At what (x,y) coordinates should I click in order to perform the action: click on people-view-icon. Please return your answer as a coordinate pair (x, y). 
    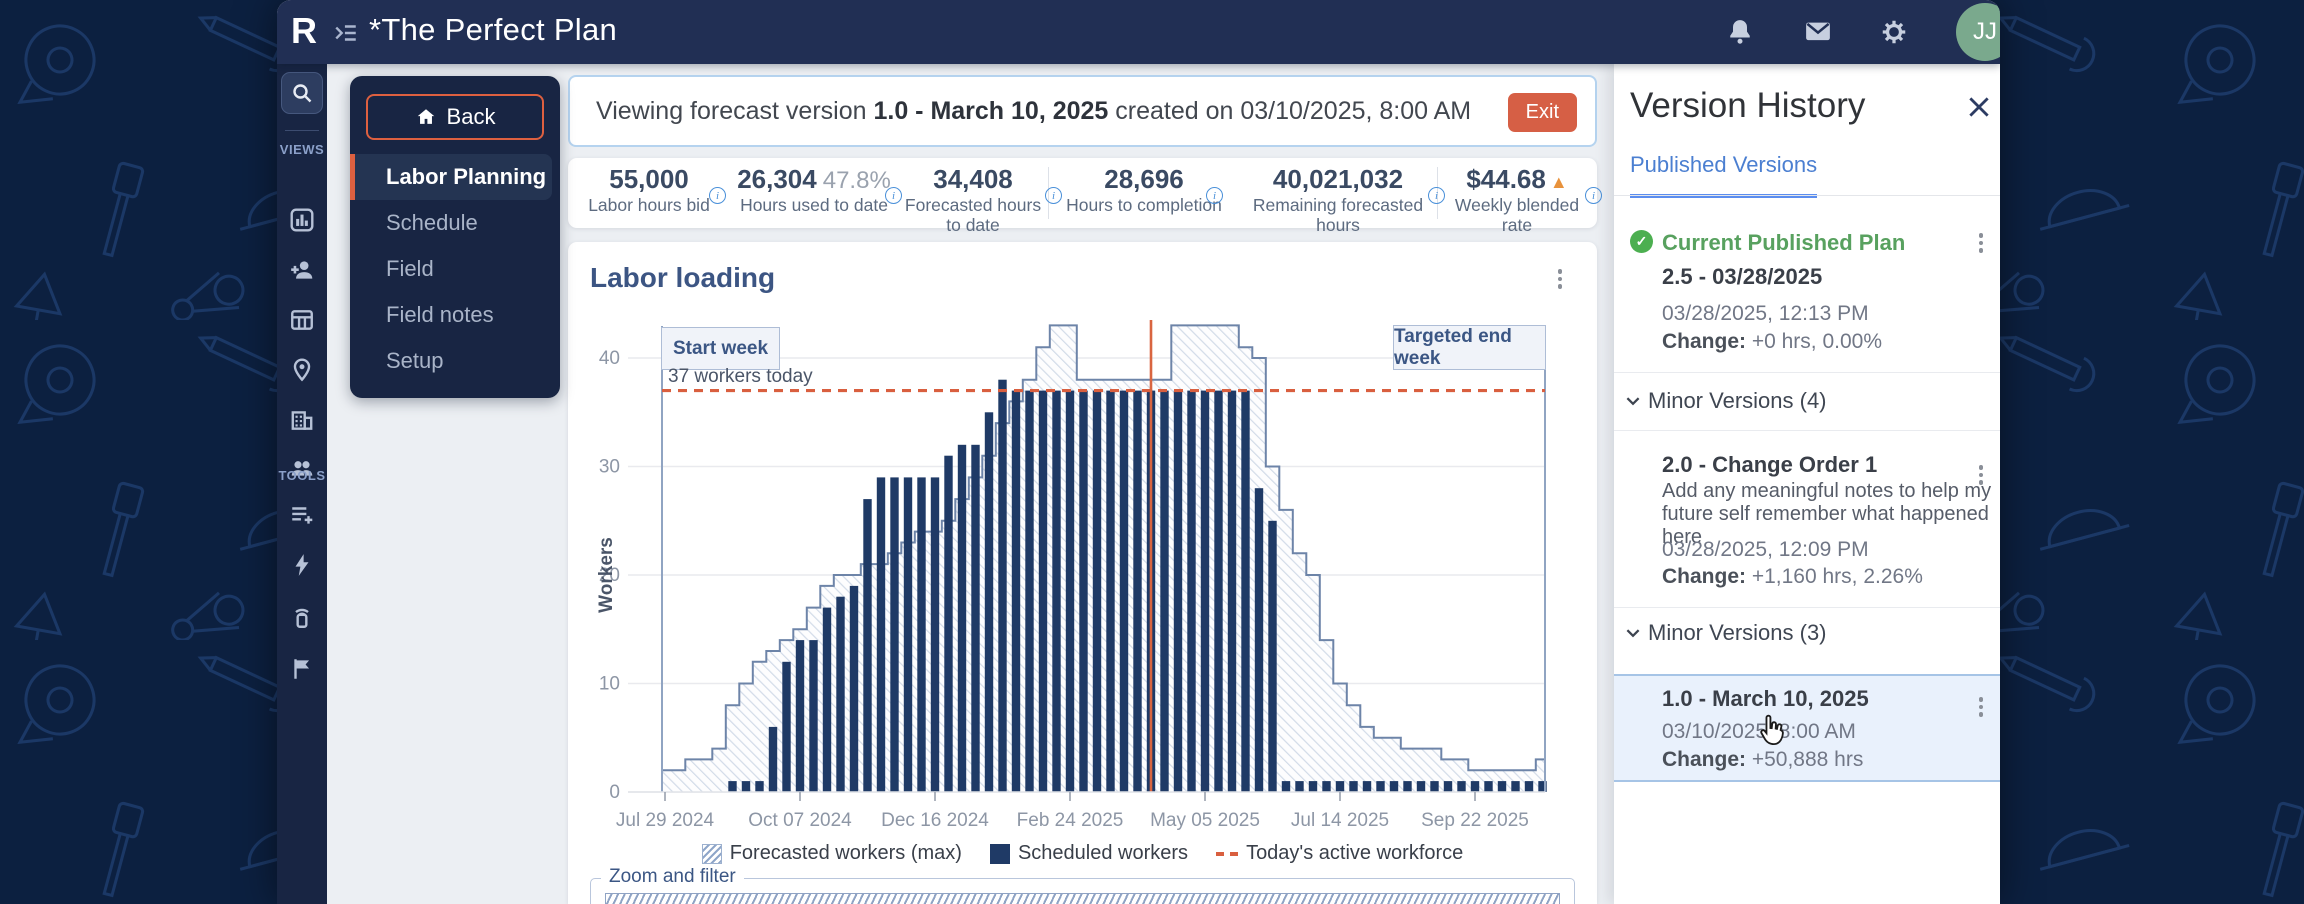
    Looking at the image, I should click on (302, 468).